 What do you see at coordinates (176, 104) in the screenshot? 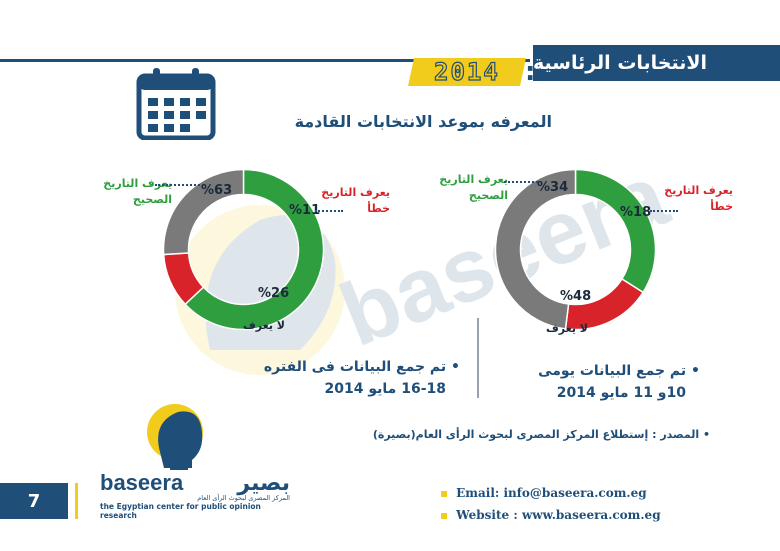
I see `calendar-icon` at bounding box center [176, 104].